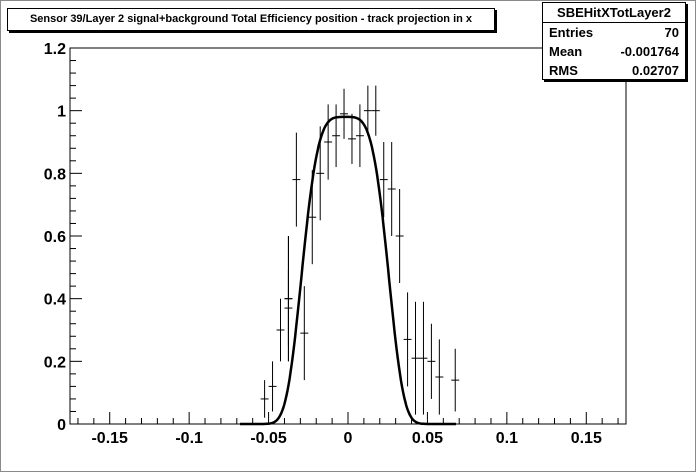 The height and width of the screenshot is (472, 696). What do you see at coordinates (61, 112) in the screenshot?
I see `y-tick-label: 1` at bounding box center [61, 112].